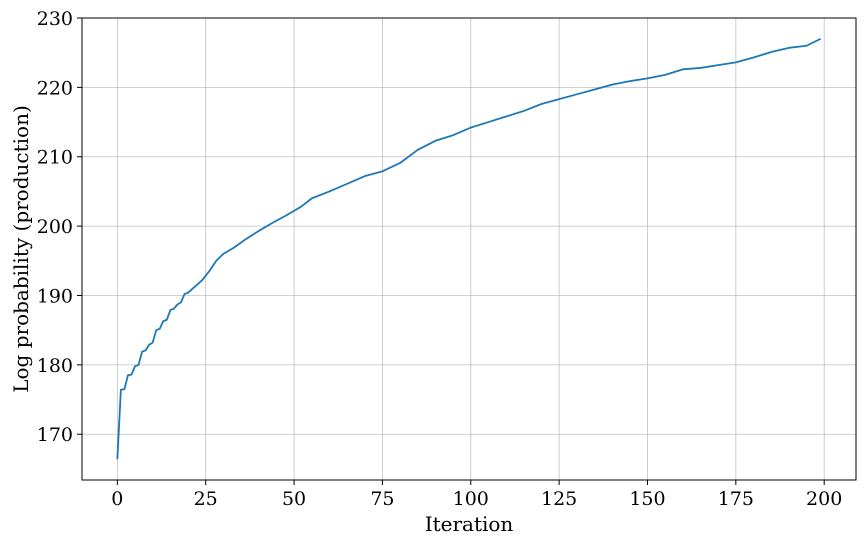  I want to click on y-tick-label: 170, so click(55, 435).